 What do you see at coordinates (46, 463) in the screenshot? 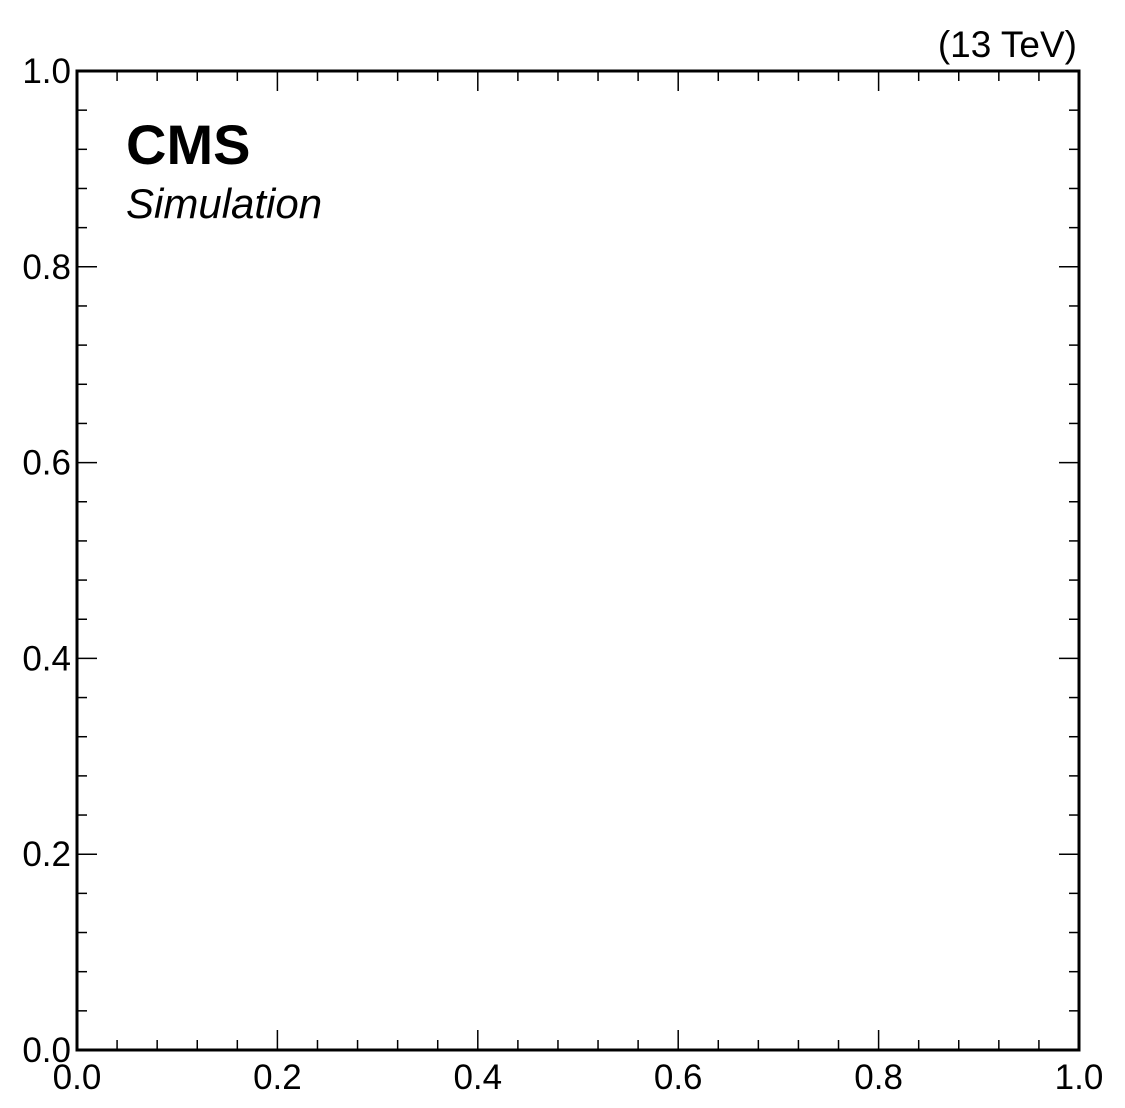
I see `y-tick-label: 0.6` at bounding box center [46, 463].